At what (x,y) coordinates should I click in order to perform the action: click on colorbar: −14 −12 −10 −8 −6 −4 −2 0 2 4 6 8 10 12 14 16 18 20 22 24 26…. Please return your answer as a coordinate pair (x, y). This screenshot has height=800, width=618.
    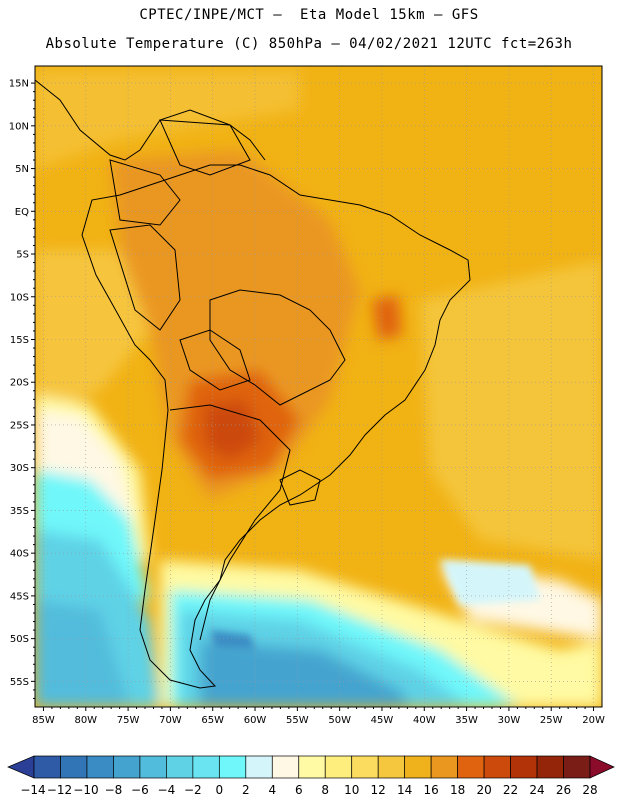
    Looking at the image, I should click on (311, 776).